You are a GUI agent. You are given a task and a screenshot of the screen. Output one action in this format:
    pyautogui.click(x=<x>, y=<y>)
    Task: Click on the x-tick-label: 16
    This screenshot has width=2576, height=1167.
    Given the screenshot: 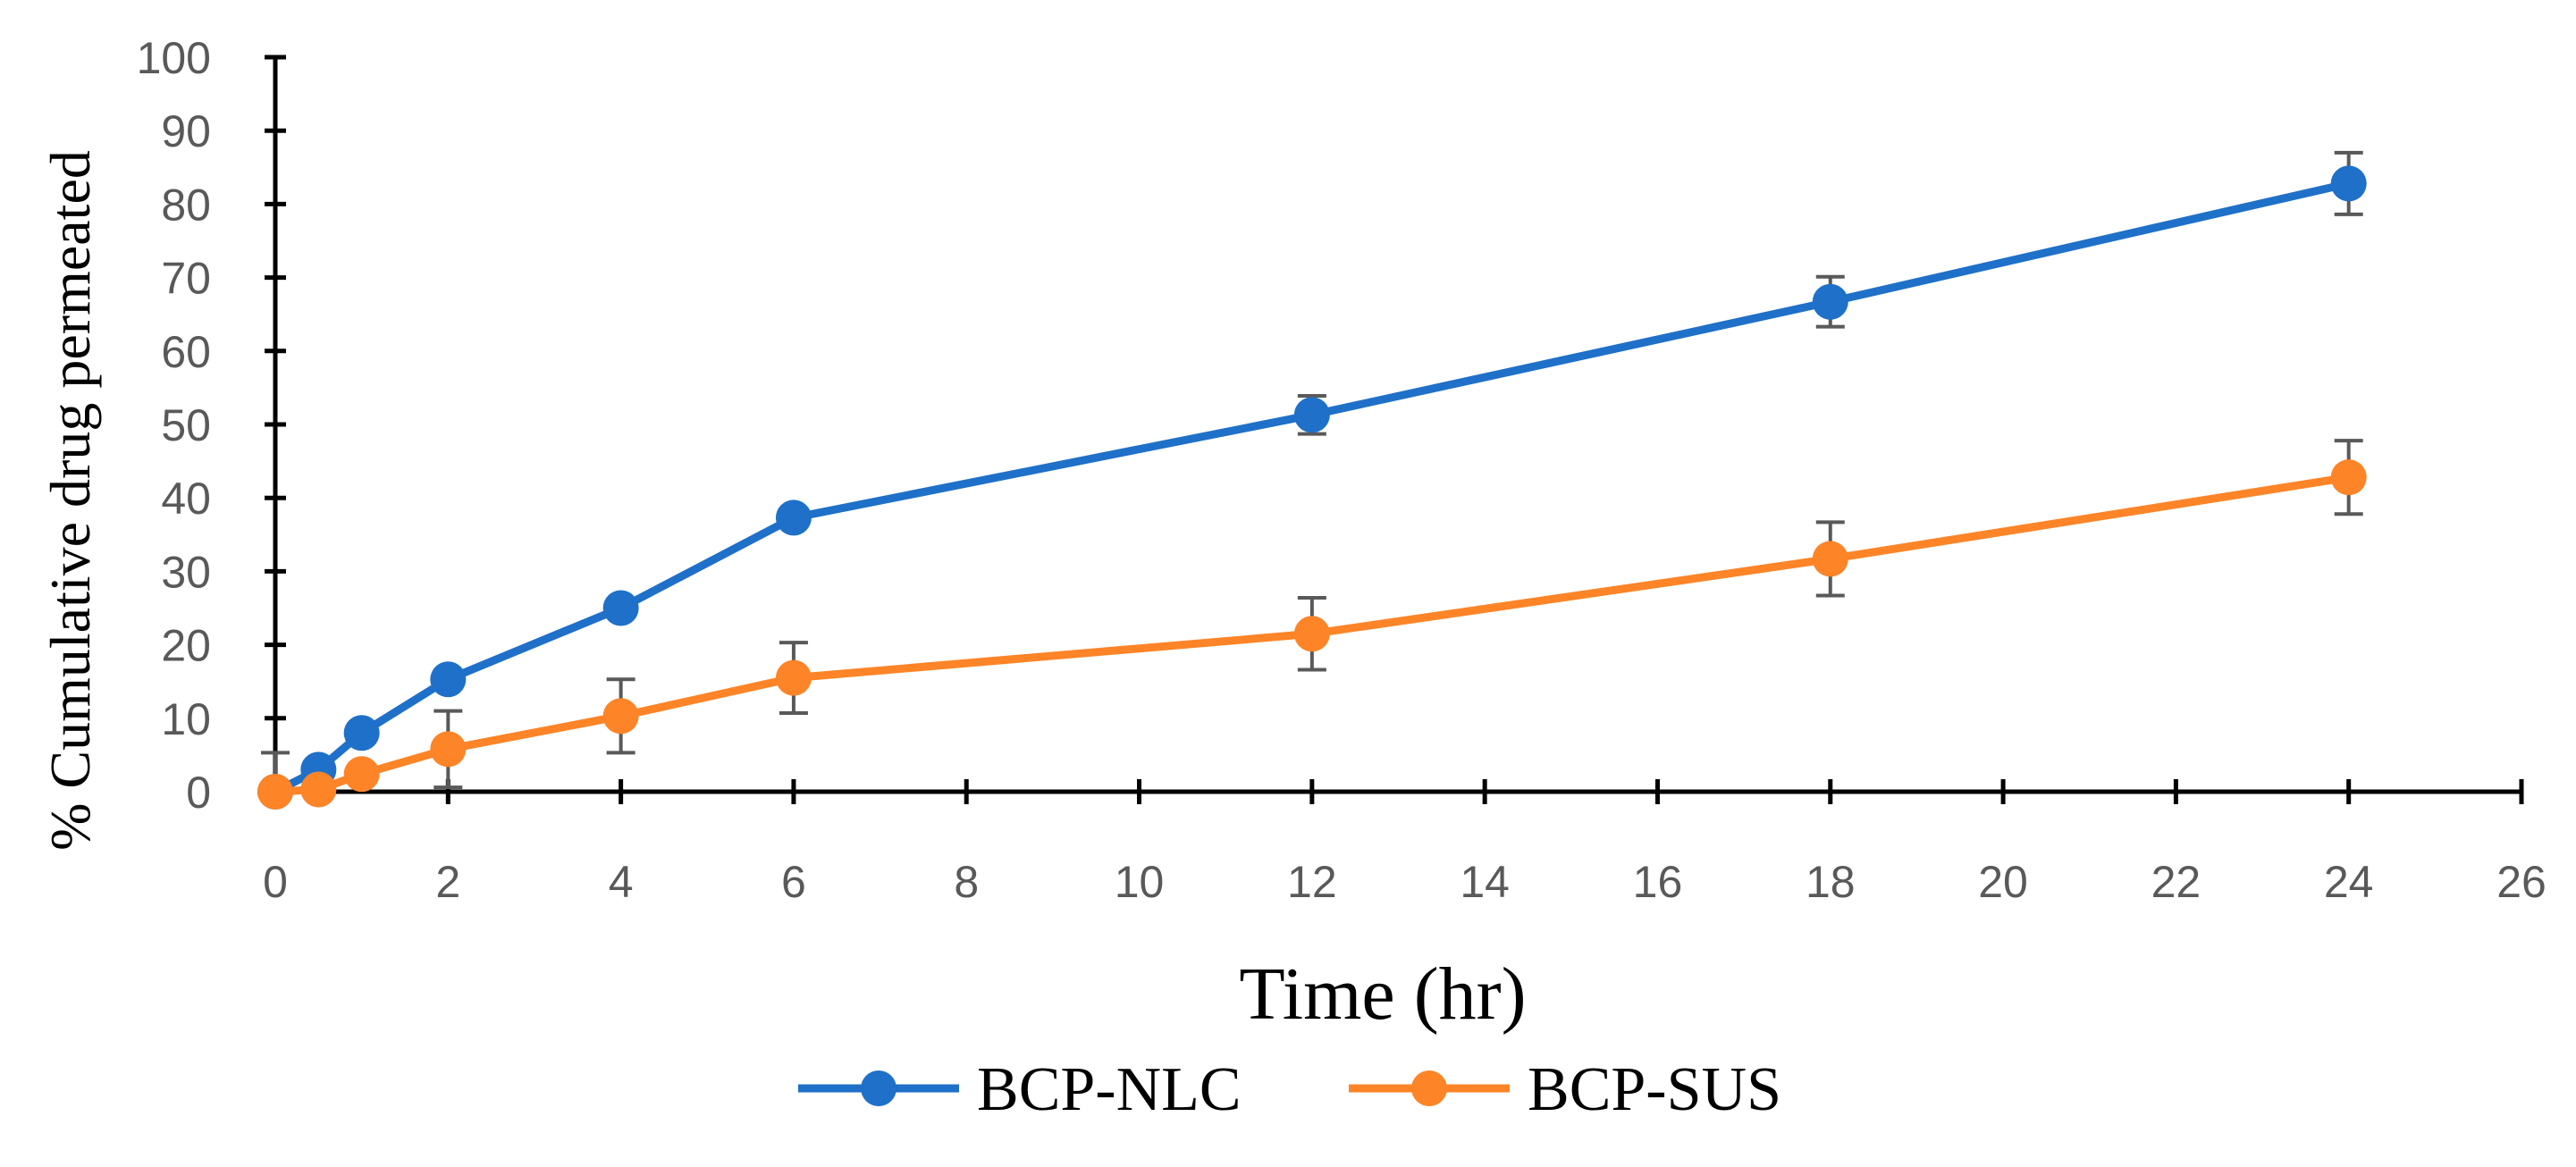 What is the action you would take?
    pyautogui.click(x=1658, y=882)
    